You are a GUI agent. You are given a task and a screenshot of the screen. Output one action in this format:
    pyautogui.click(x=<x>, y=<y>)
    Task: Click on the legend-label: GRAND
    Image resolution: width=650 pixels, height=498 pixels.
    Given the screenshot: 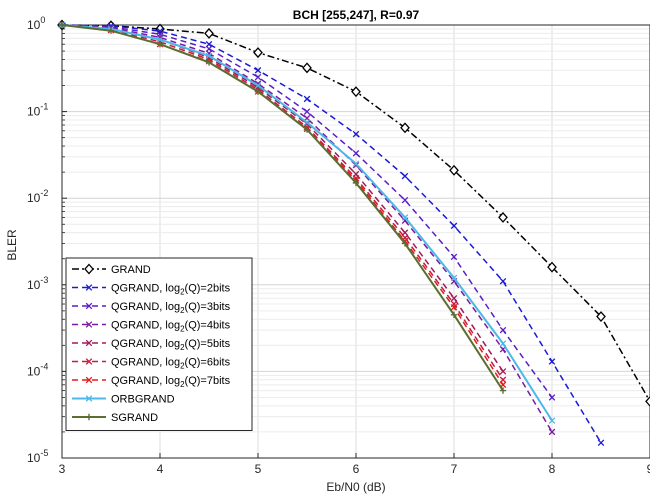 What is the action you would take?
    pyautogui.click(x=131, y=270)
    